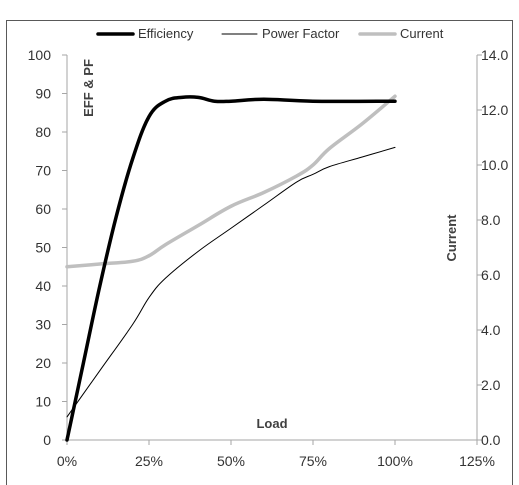 The image size is (519, 485). What do you see at coordinates (43, 209) in the screenshot?
I see `y-tick-label: 60` at bounding box center [43, 209].